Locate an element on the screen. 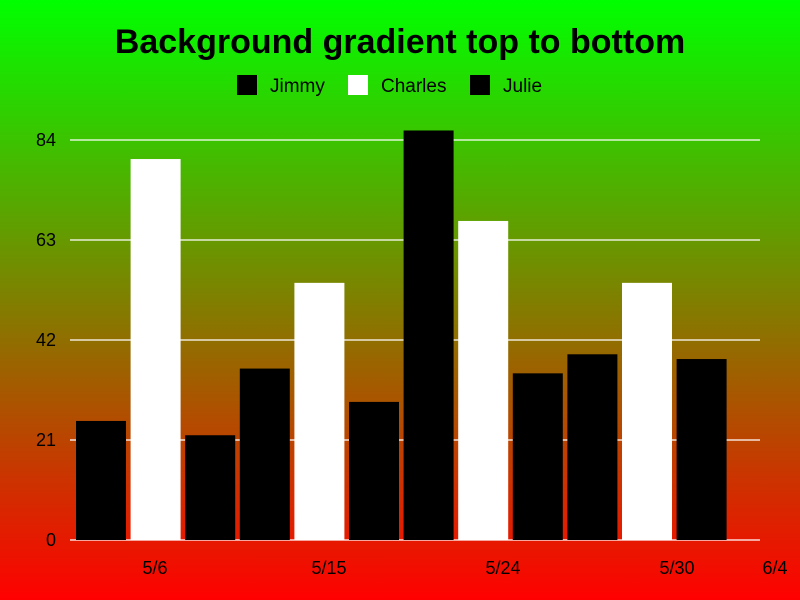 The height and width of the screenshot is (600, 800). chart-title: Background gradient top to bottom is located at coordinates (400, 42).